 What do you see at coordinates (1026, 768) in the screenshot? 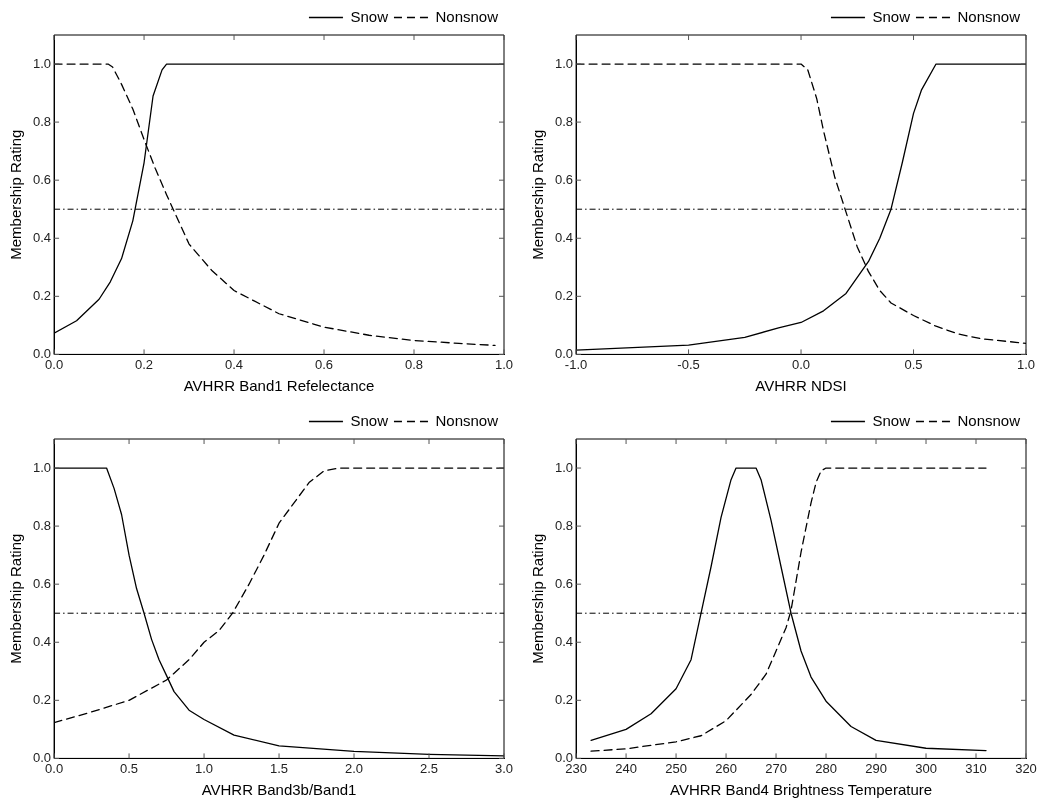
I see `x-tick-label: 320` at bounding box center [1026, 768].